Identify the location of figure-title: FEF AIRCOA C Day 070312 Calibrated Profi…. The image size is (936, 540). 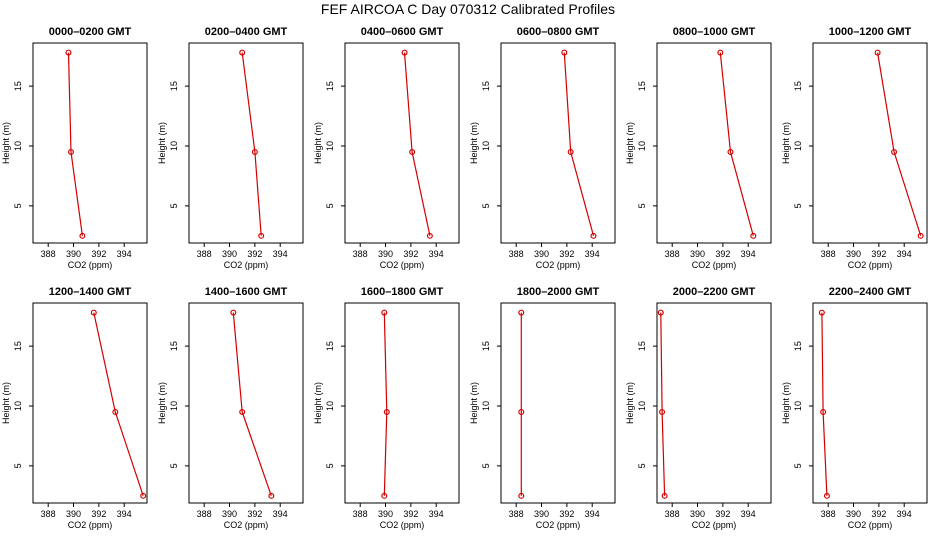
(468, 9).